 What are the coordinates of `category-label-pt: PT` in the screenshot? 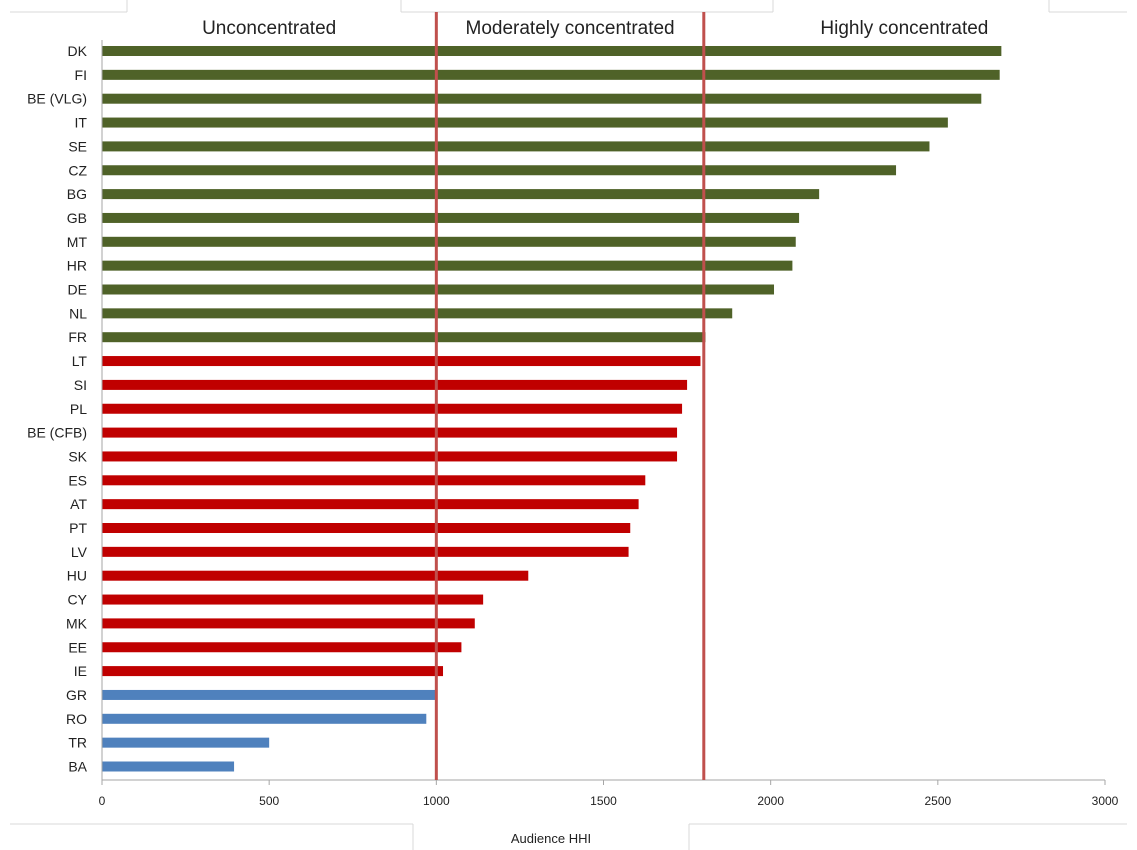 It's located at (78, 528).